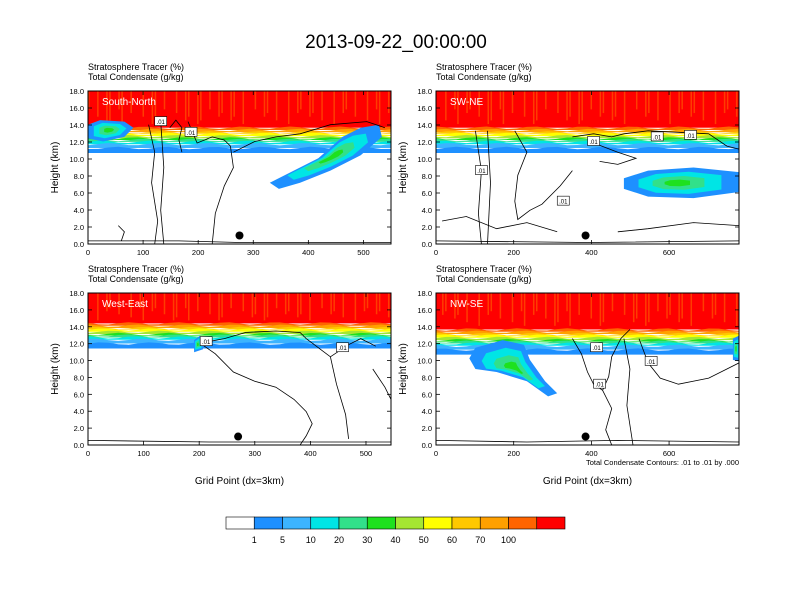  I want to click on colorbar-label: 5, so click(282, 540).